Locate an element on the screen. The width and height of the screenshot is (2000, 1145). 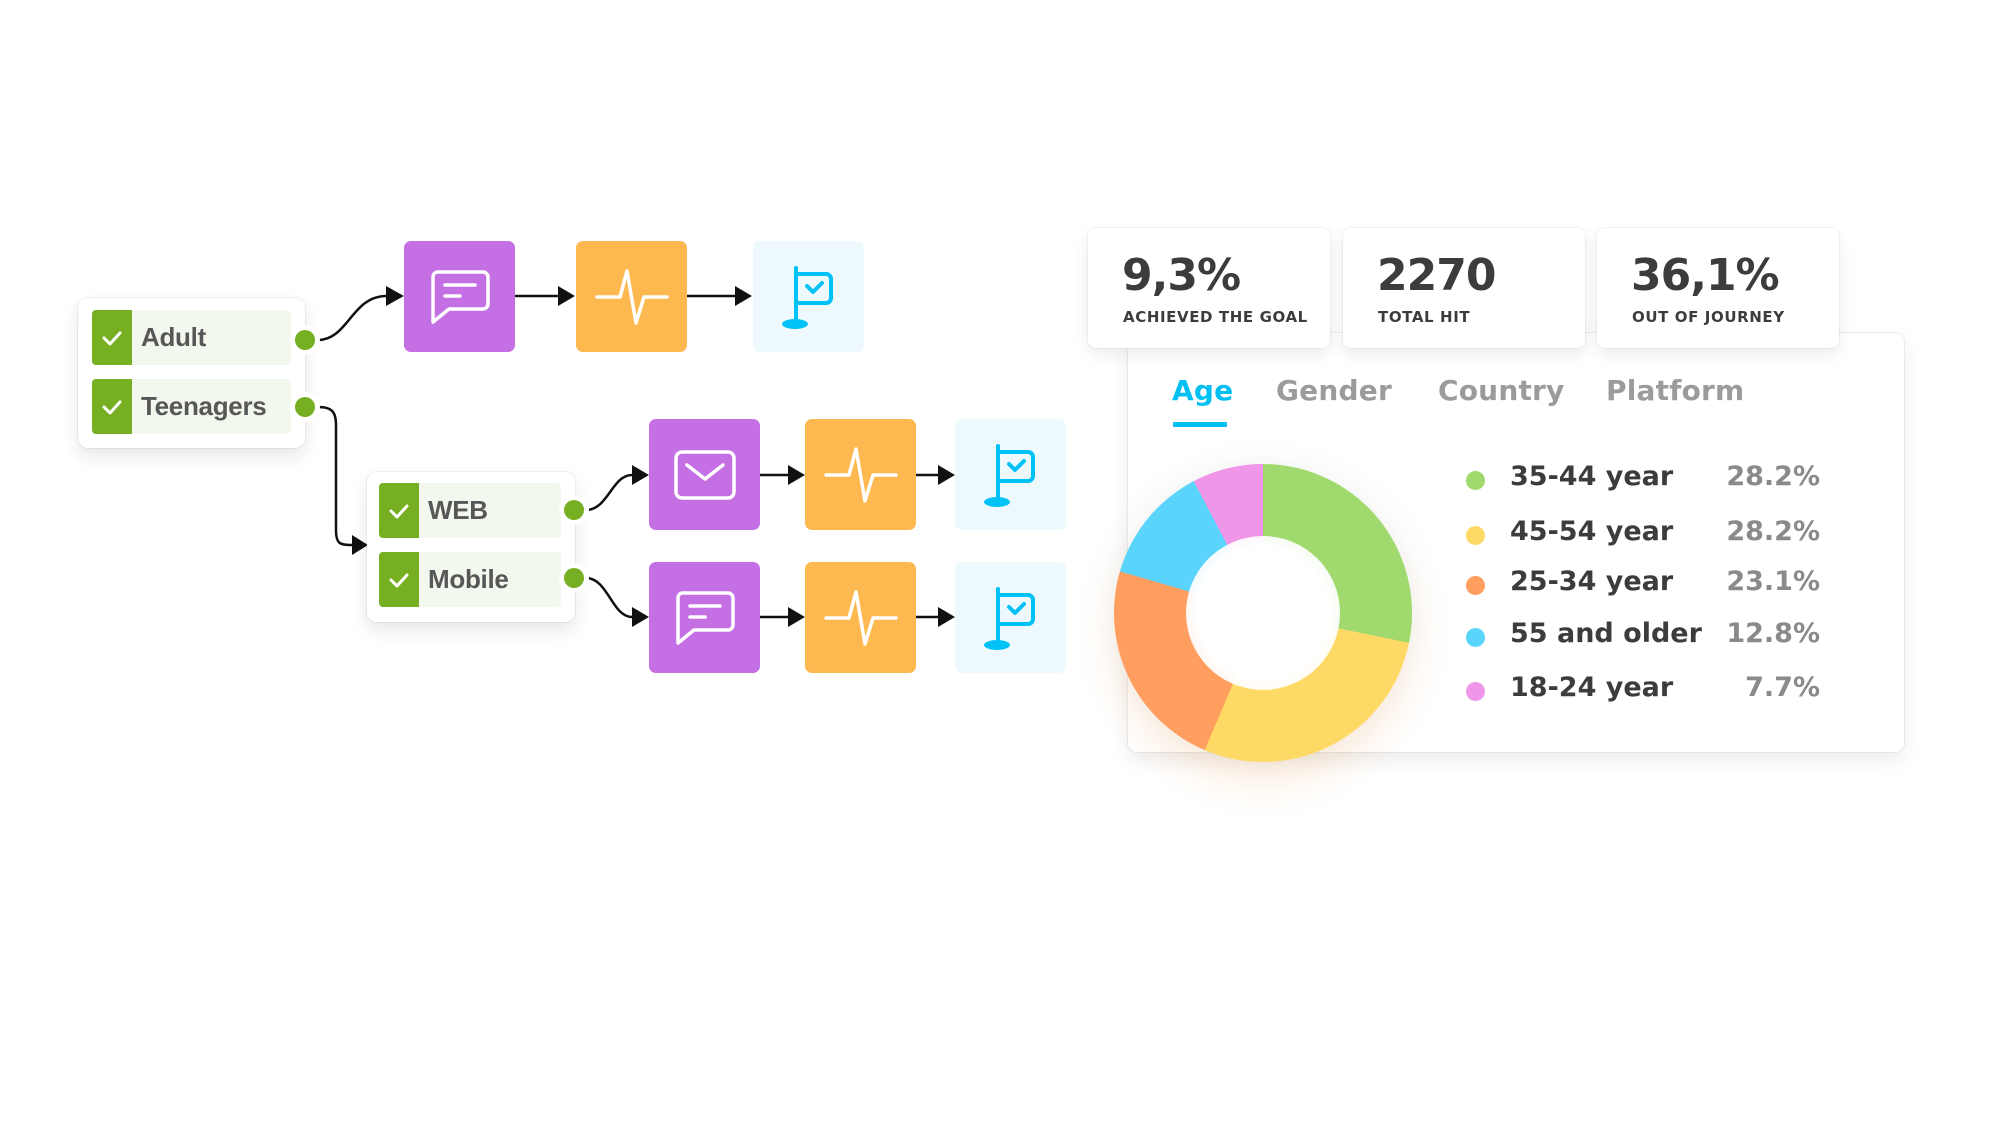
age-donut-chart is located at coordinates (1263, 613).